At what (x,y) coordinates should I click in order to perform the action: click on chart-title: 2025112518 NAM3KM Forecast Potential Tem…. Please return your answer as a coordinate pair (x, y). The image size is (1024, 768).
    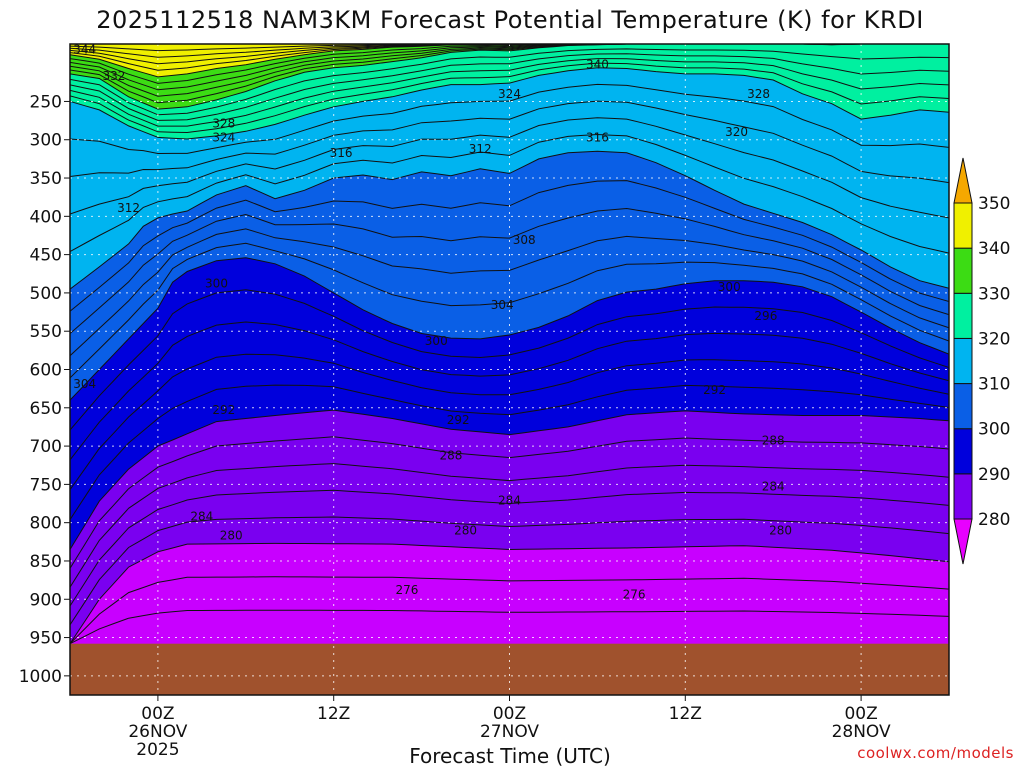
    Looking at the image, I should click on (510, 20).